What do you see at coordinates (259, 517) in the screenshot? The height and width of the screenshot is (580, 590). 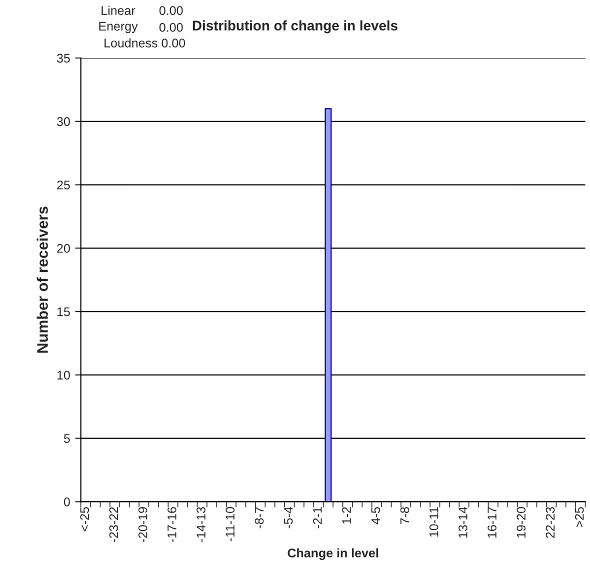 I see `x-tick-label: -8-7` at bounding box center [259, 517].